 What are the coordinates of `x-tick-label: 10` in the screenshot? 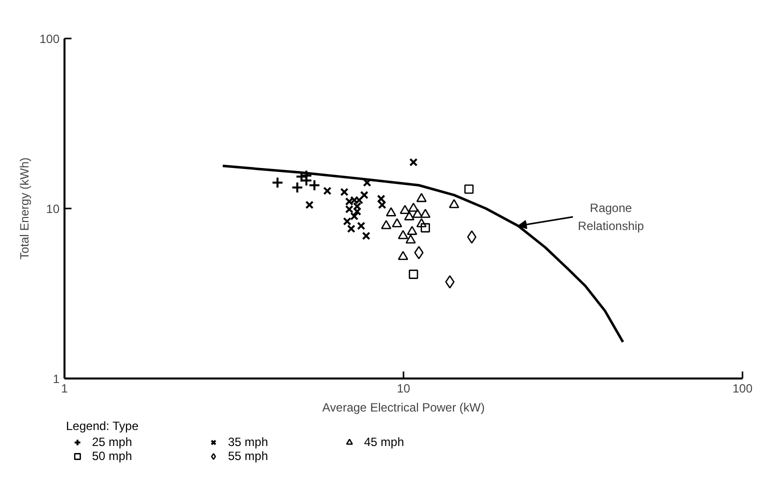 It's located at (403, 389).